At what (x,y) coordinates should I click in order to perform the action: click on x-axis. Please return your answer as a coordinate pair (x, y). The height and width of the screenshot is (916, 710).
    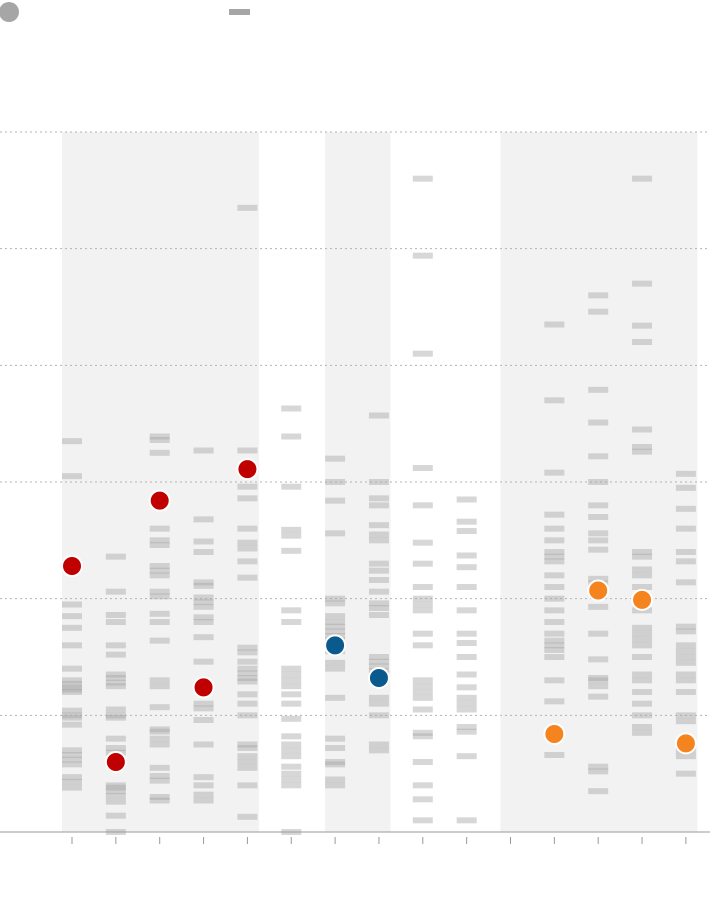
    Looking at the image, I should click on (355, 837).